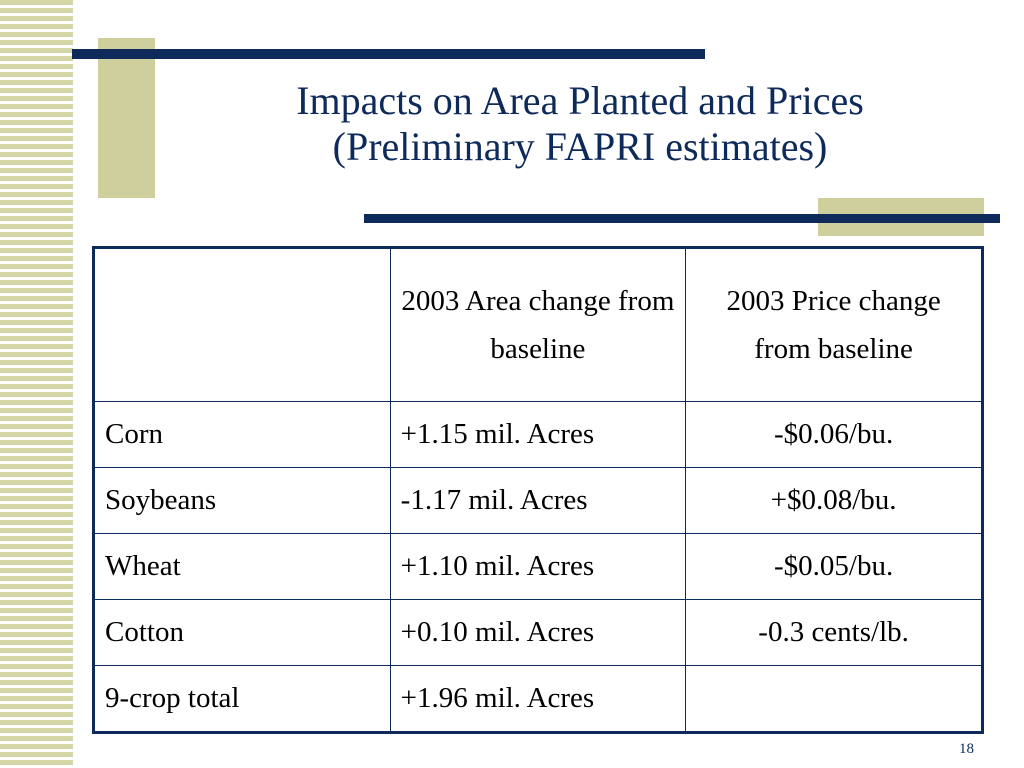 This screenshot has width=1024, height=768. I want to click on page-number: 18, so click(966, 749).